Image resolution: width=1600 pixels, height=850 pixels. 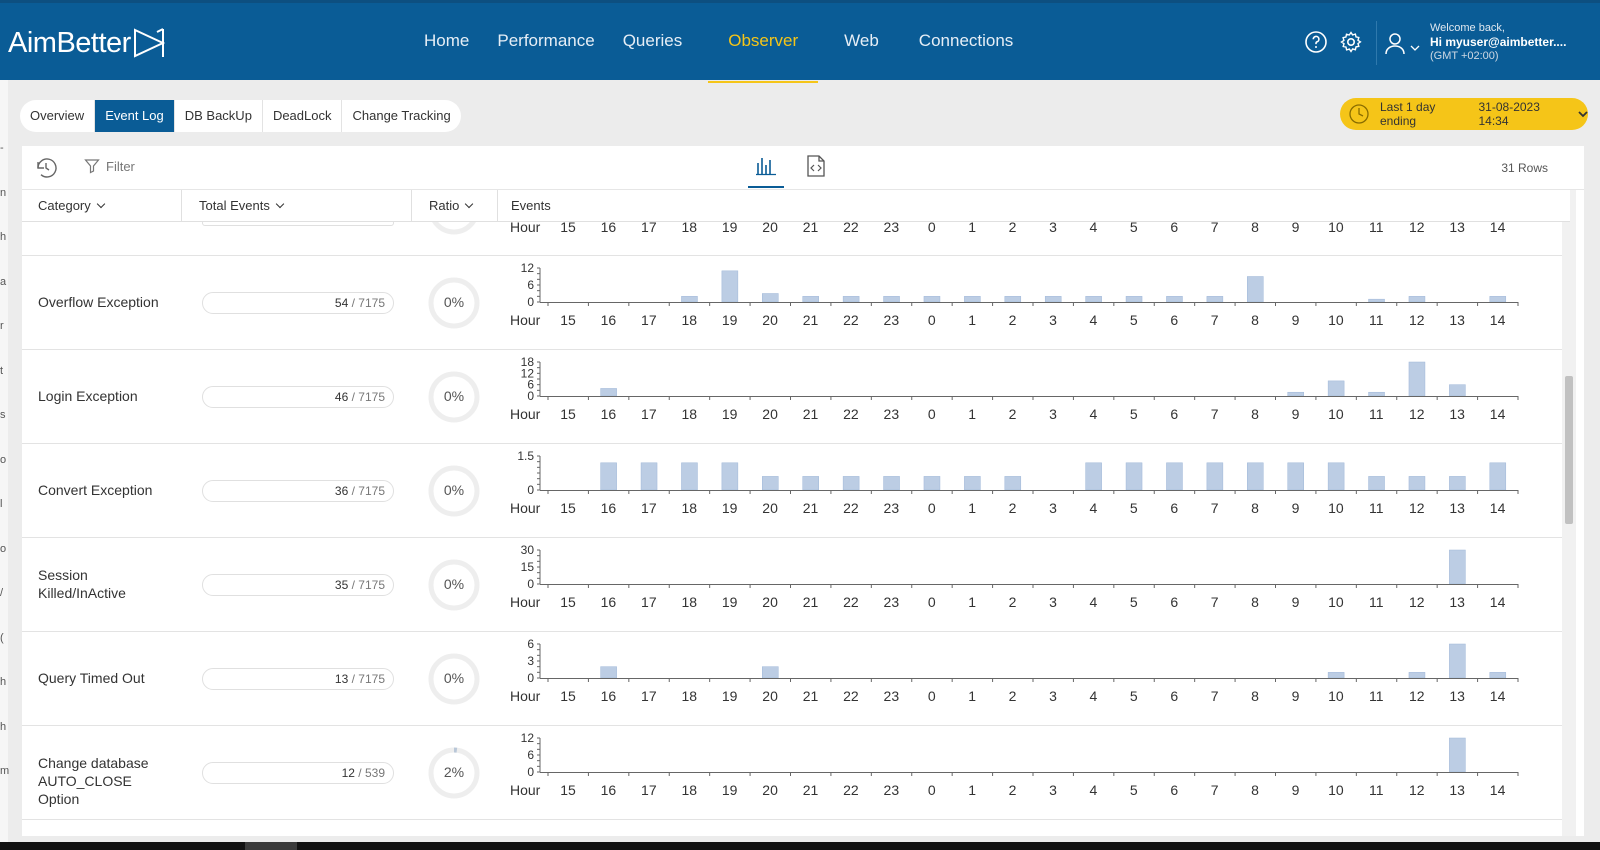 I want to click on user-icon, so click(x=1396, y=43).